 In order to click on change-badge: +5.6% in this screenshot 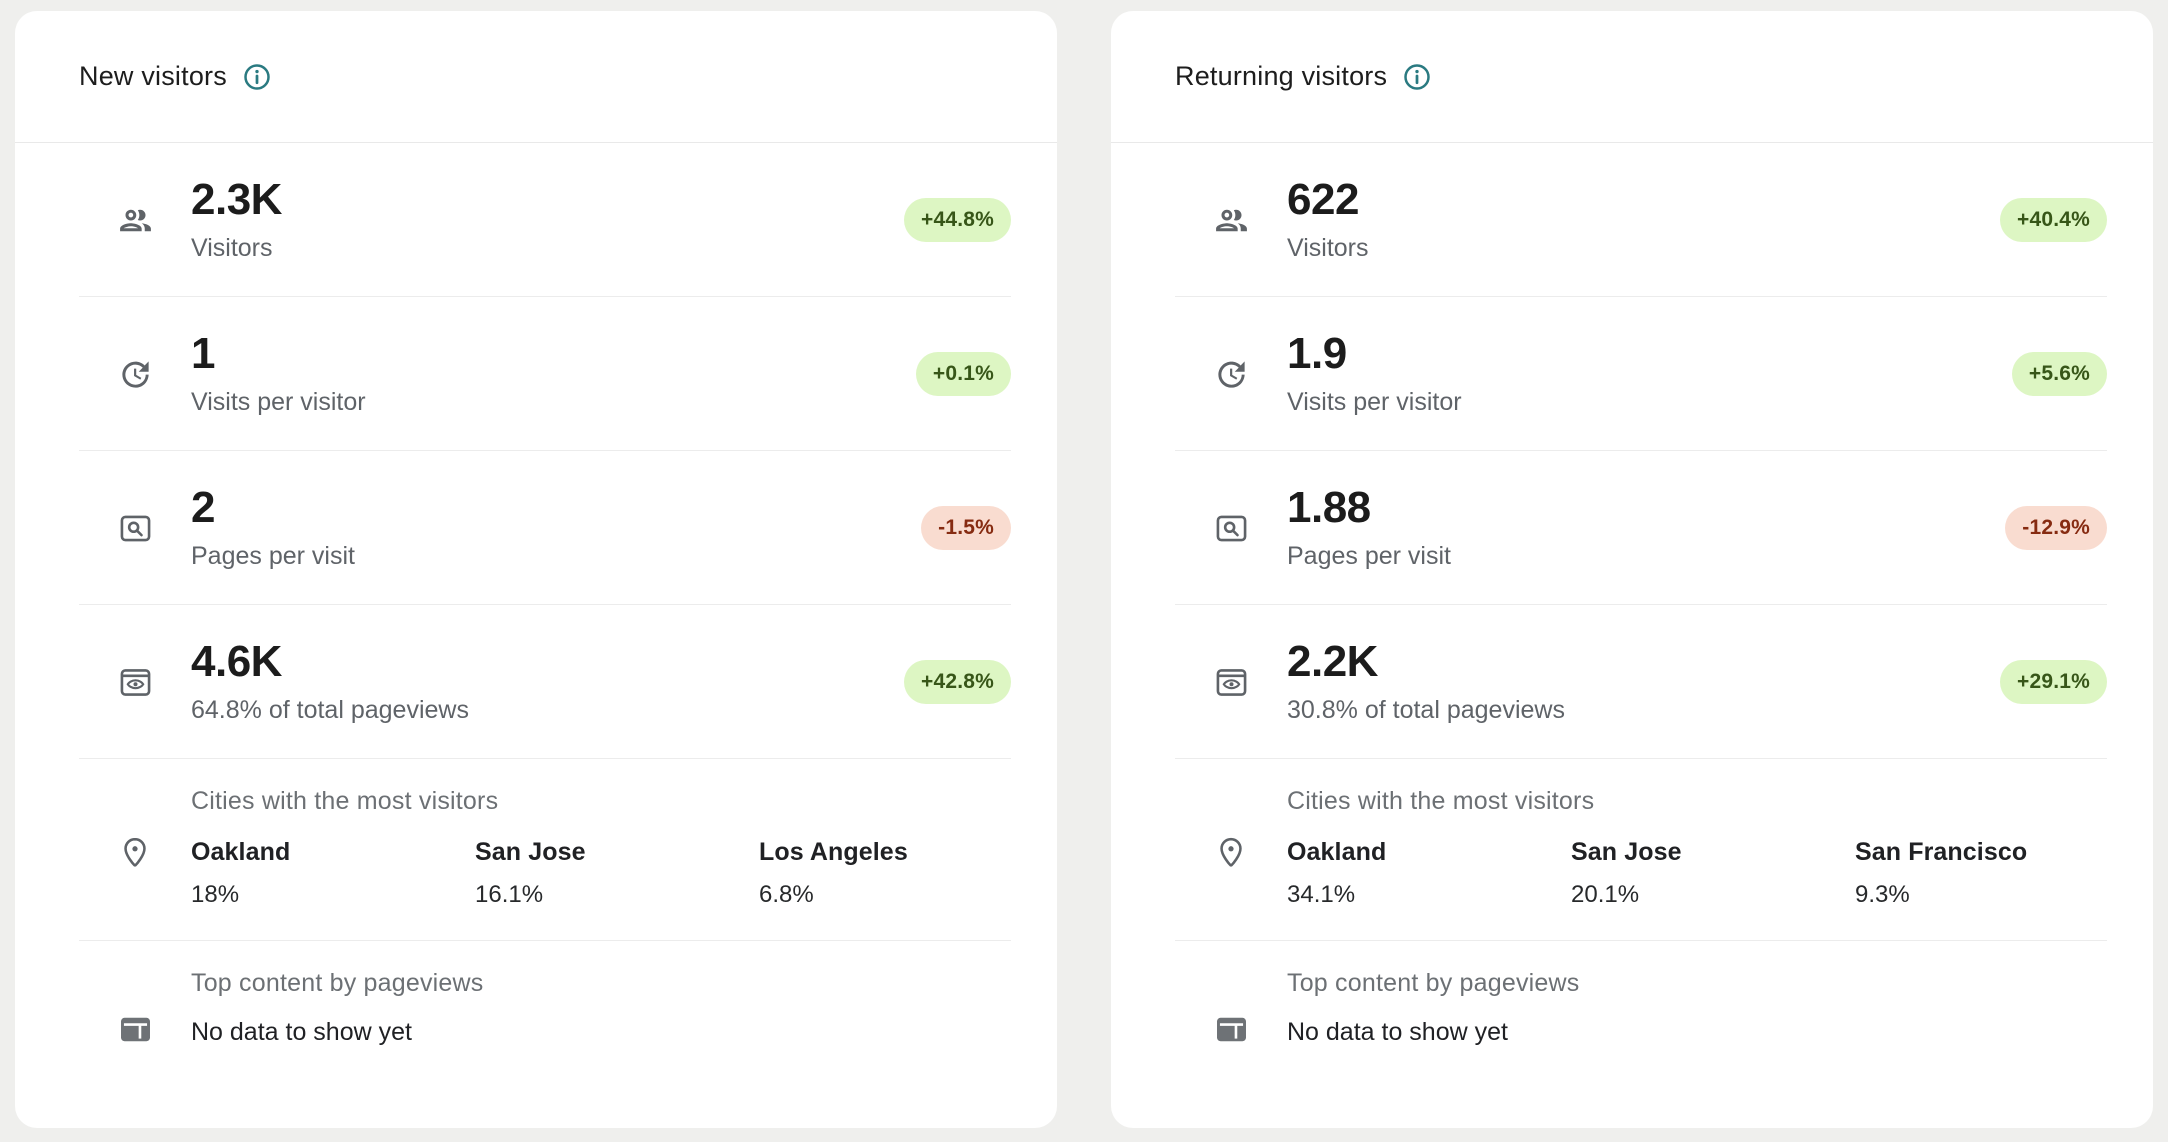, I will do `click(2059, 374)`.